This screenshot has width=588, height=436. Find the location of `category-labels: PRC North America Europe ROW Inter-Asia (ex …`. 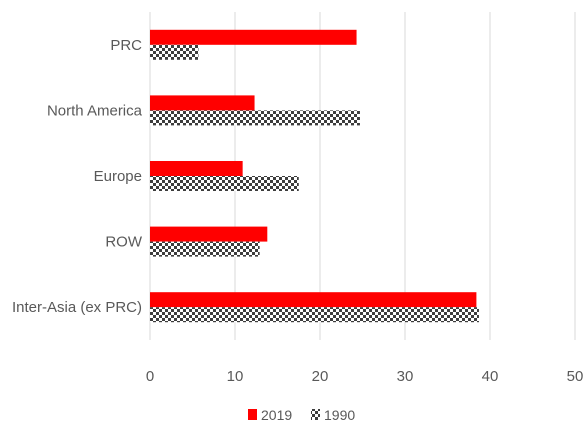

category-labels: PRC North America Europe ROW Inter-Asia (ex … is located at coordinates (77, 176).